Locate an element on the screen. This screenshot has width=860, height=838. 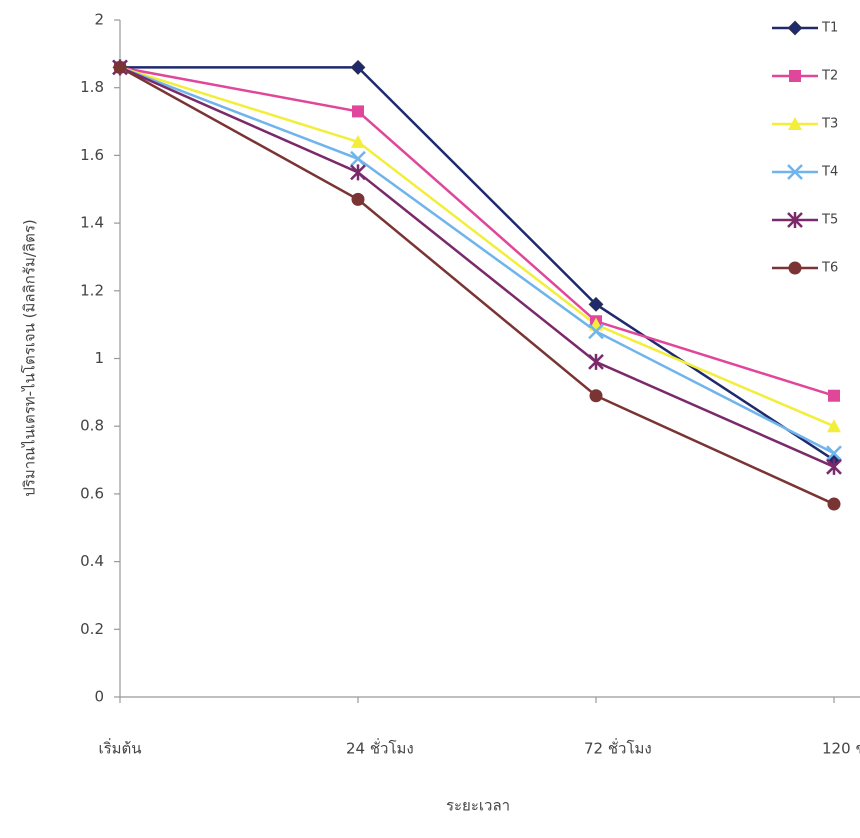
y-tick-label: 1 is located at coordinates (99, 358).